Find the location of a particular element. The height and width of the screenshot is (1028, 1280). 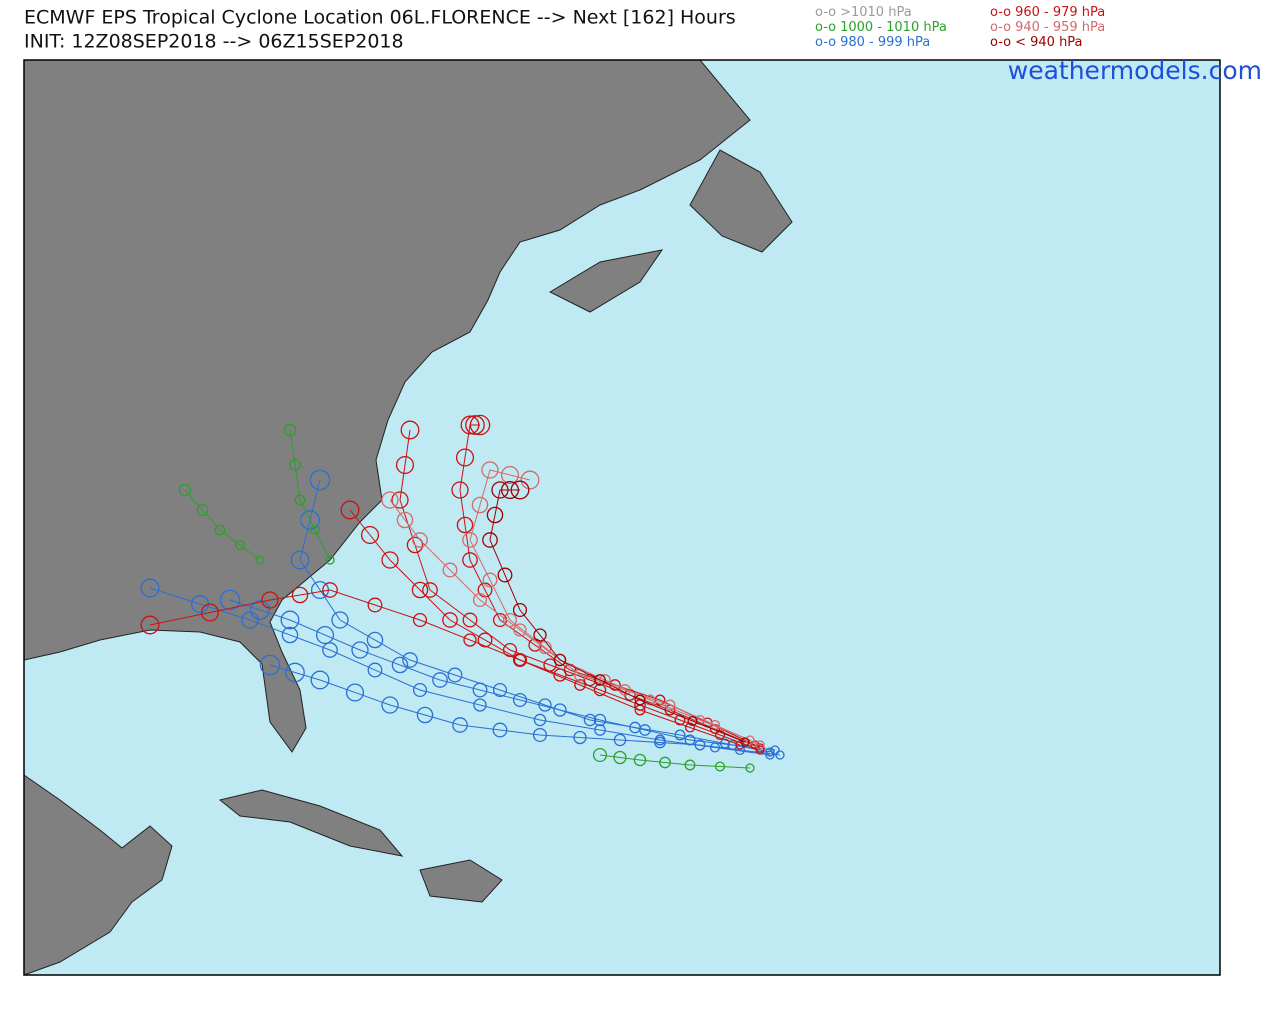

legend-entry: o-o < 940 hPa is located at coordinates (1036, 42).